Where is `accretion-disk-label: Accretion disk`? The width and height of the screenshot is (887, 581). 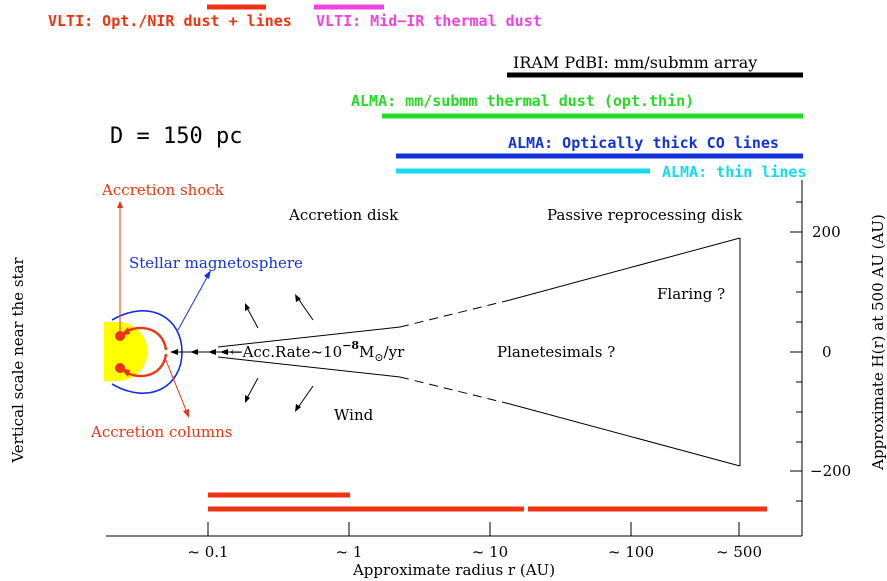
accretion-disk-label: Accretion disk is located at coordinates (343, 215).